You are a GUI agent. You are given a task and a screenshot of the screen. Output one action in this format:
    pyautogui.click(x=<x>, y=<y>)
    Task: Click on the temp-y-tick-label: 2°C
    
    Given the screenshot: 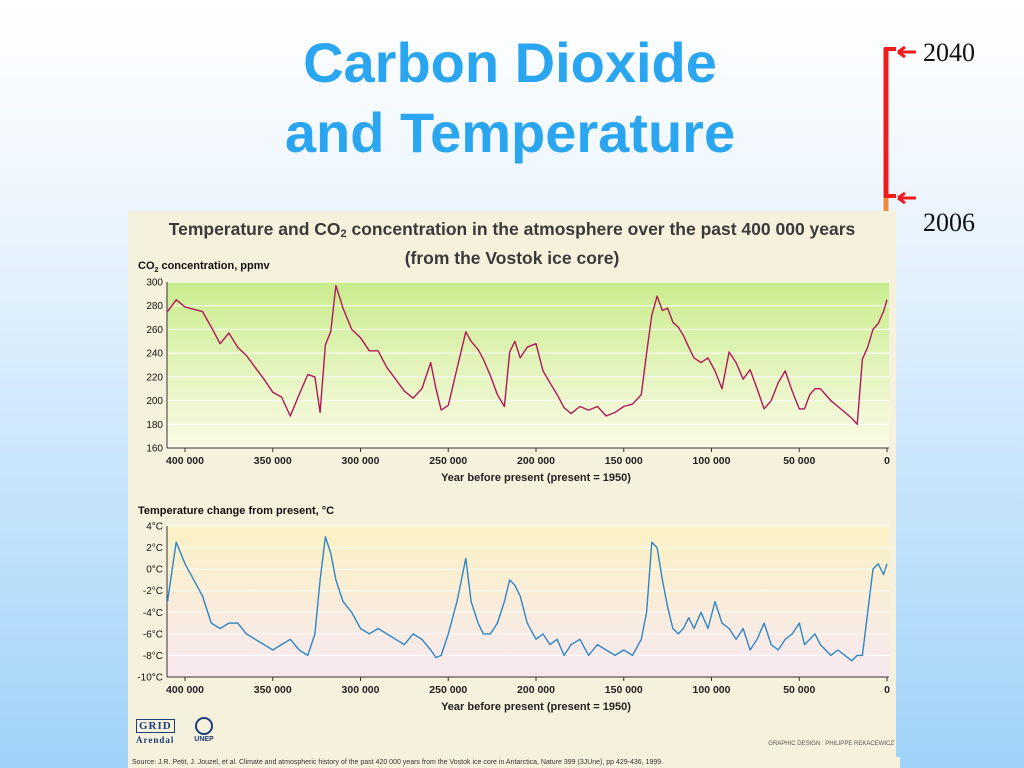 What is the action you would take?
    pyautogui.click(x=154, y=548)
    